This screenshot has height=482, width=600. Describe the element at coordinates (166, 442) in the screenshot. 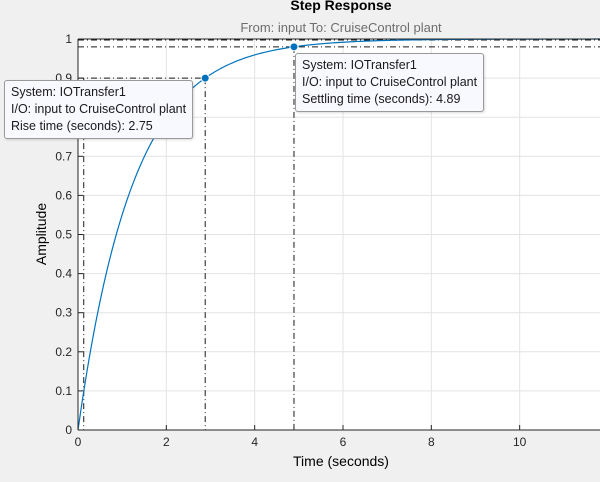

I see `x-tick-label: 2` at that location.